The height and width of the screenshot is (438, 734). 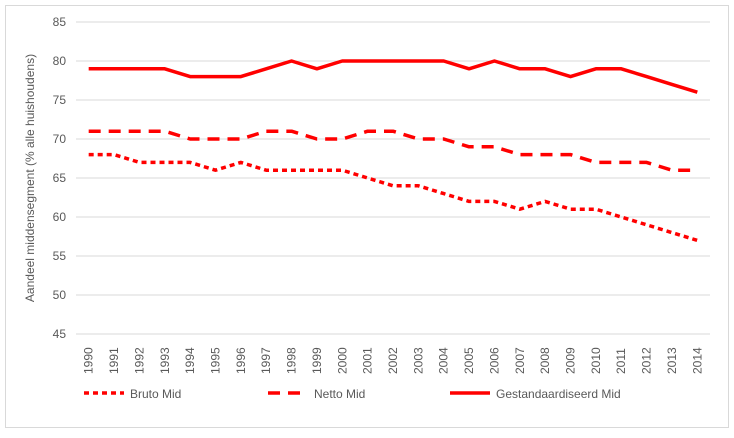 I want to click on x-tick-label: 2014, so click(x=697, y=360).